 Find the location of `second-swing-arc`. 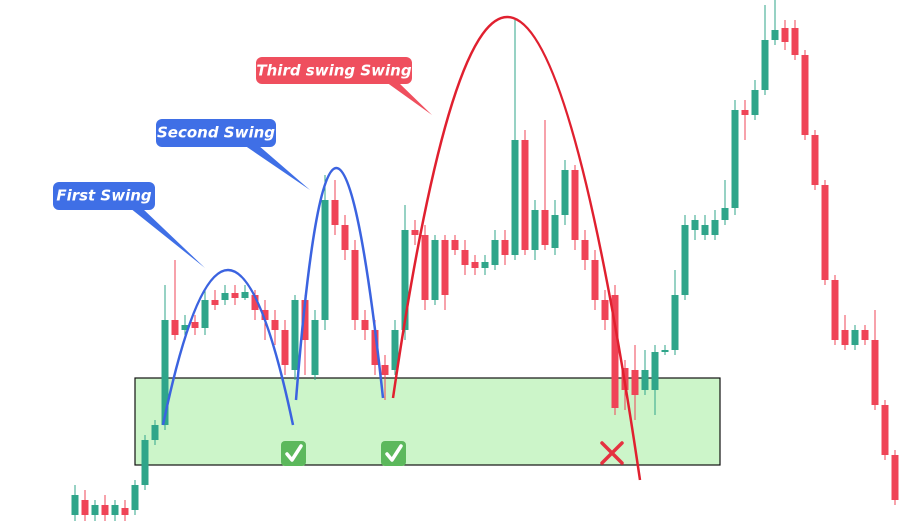

second-swing-arc is located at coordinates (339, 283).